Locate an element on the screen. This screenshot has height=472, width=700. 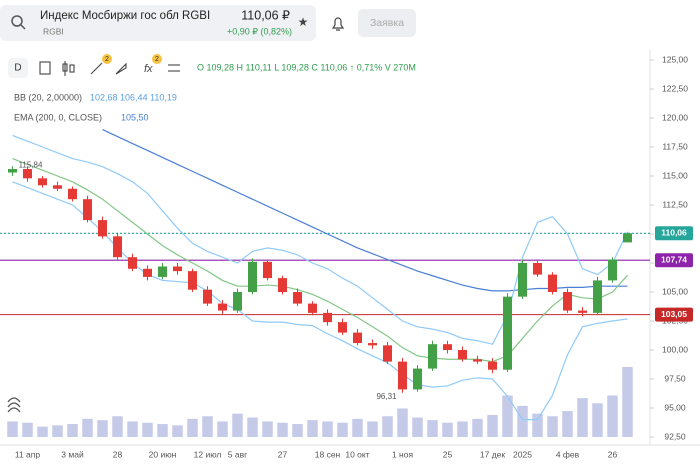
search-box is located at coordinates (158, 23).